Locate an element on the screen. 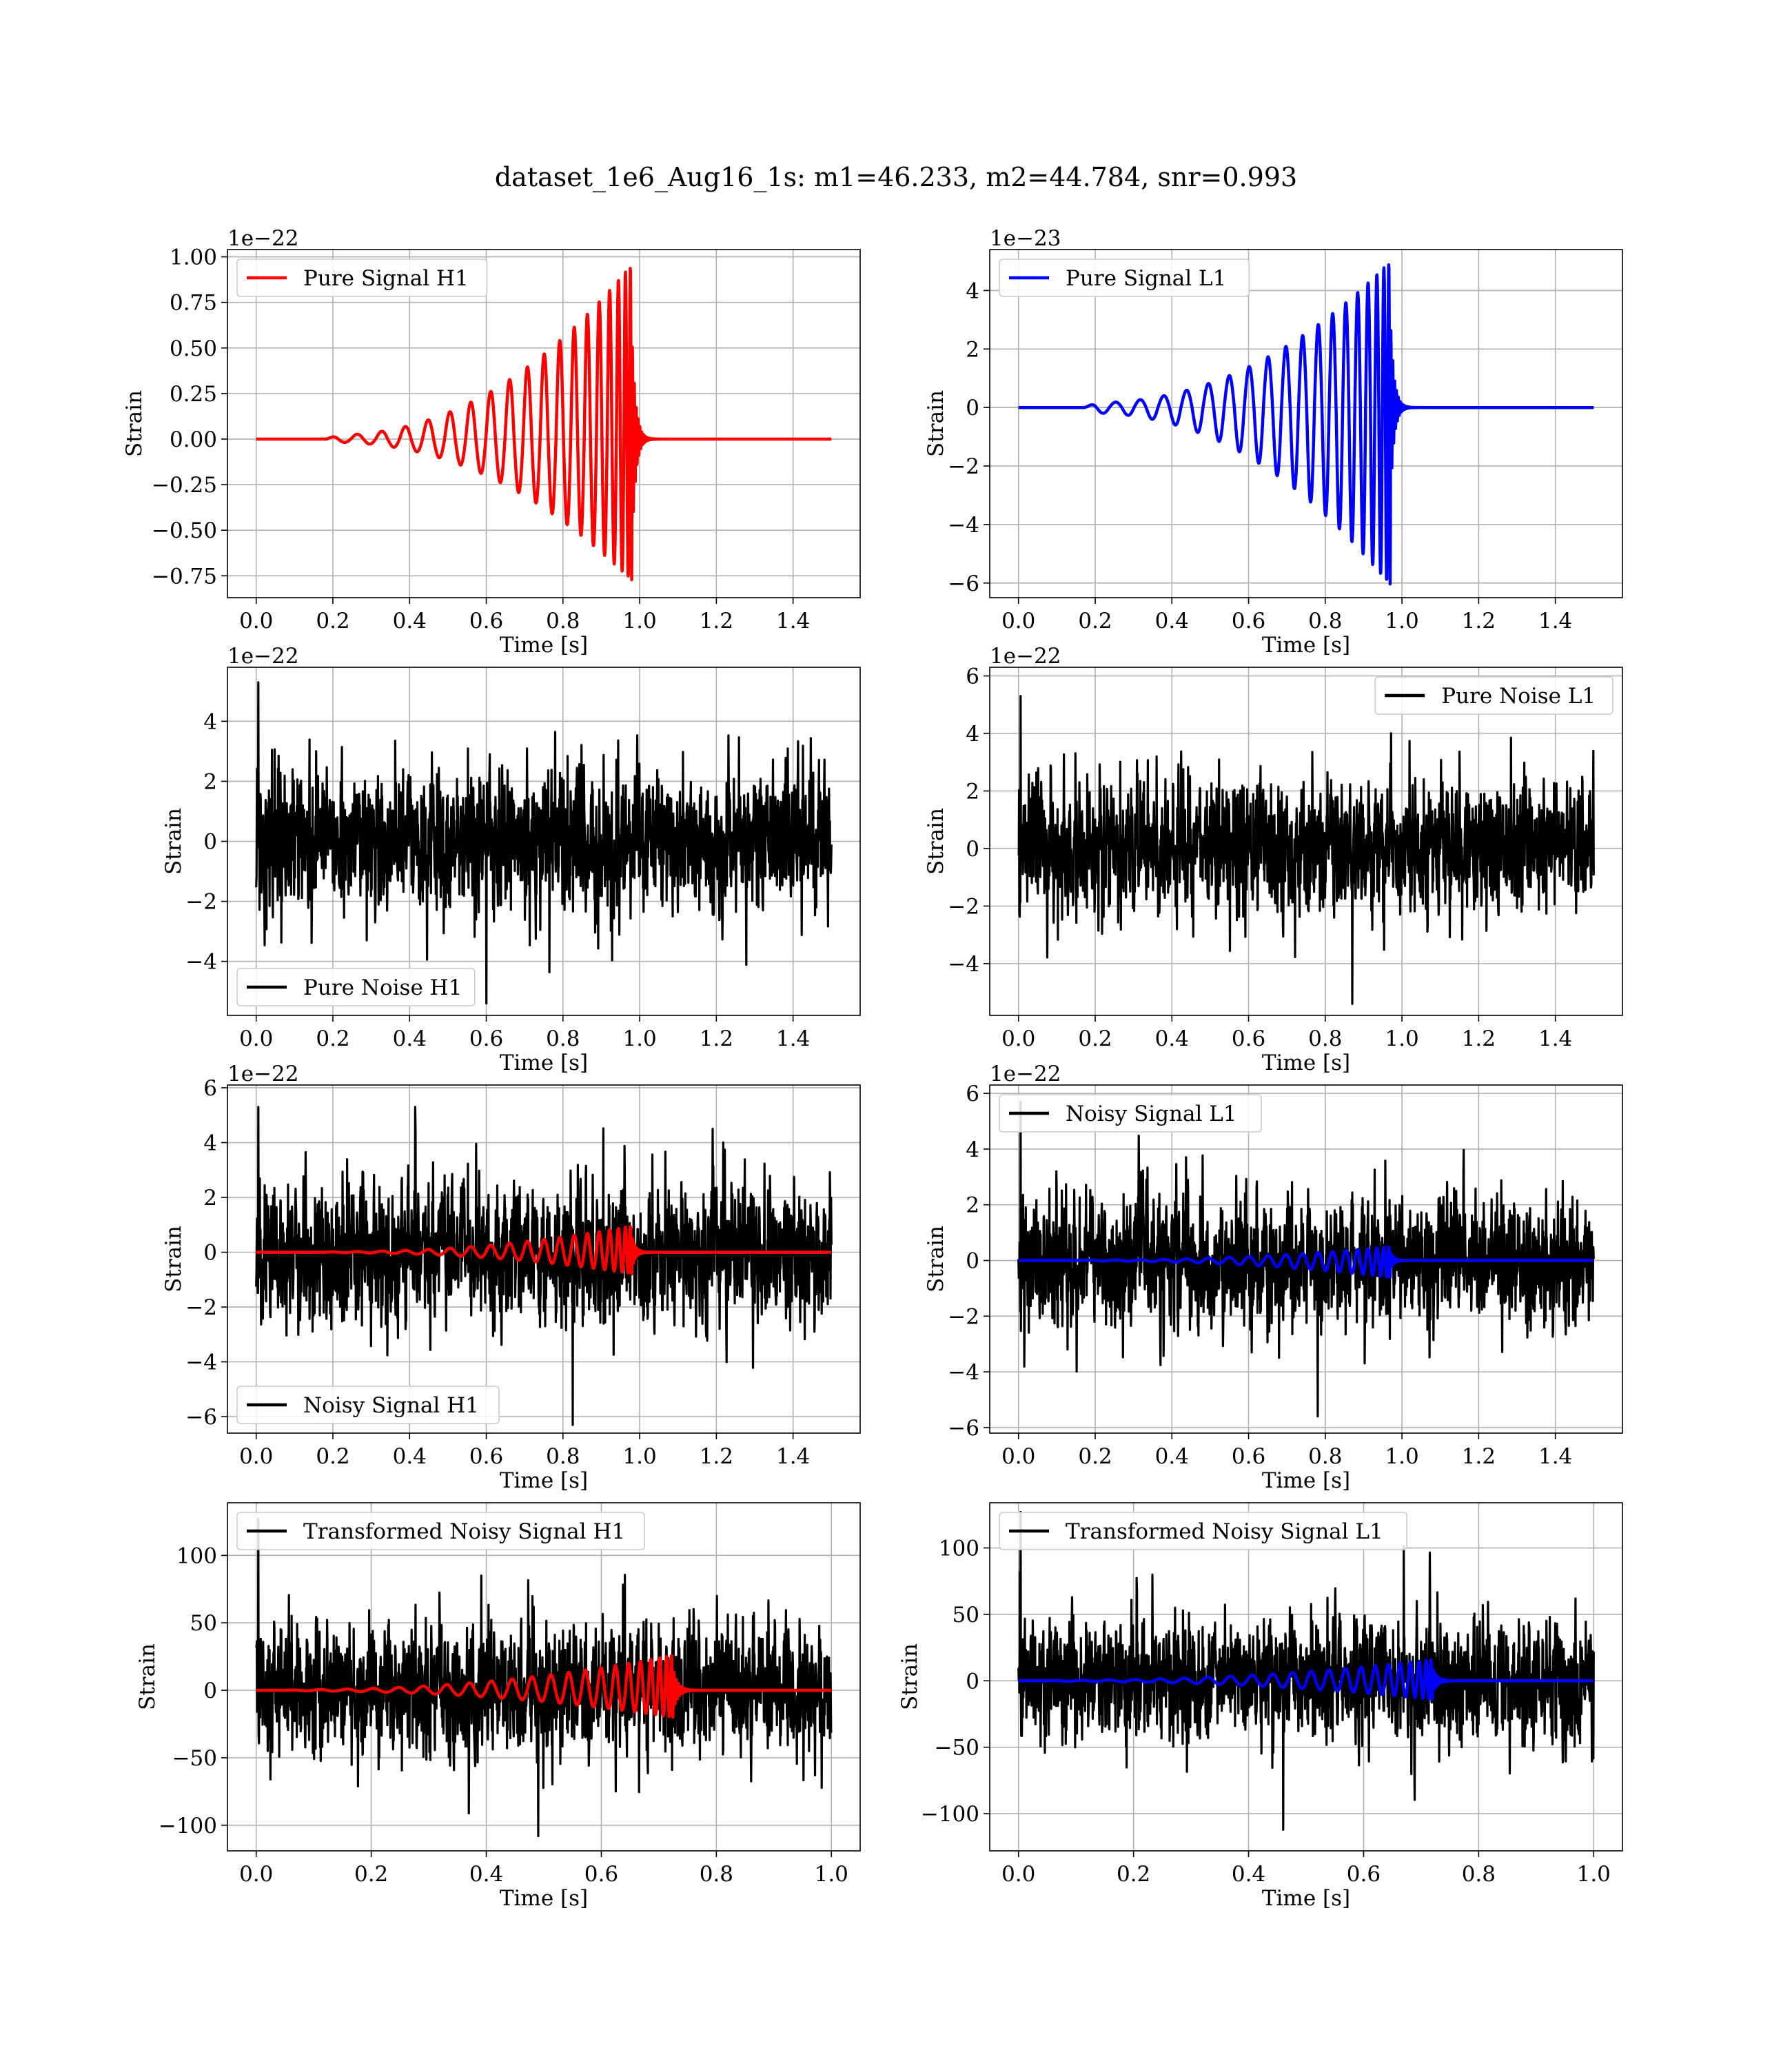 The image size is (1792, 2068). pure-signal-l1-ylabel: Strain is located at coordinates (936, 423).